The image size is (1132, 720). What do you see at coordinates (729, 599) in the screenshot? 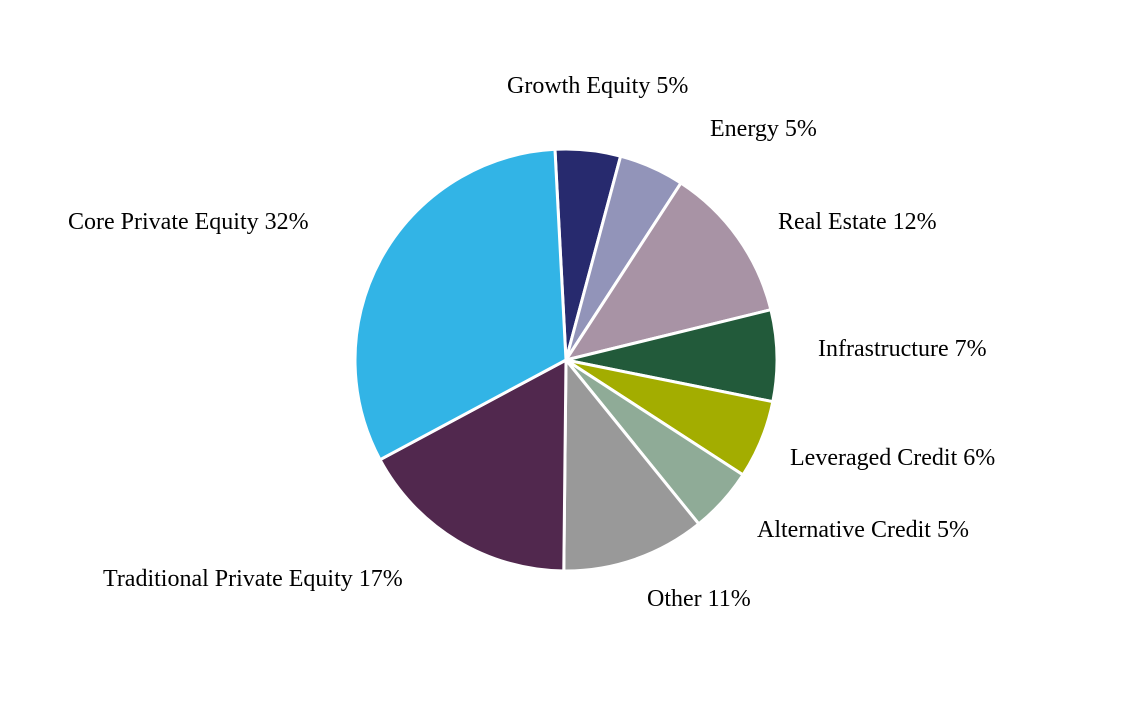
I see `slice-value: 11%` at bounding box center [729, 599].